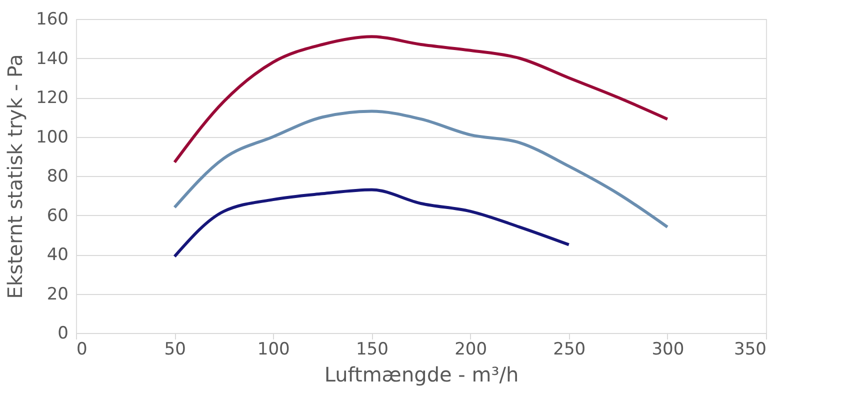  What do you see at coordinates (82, 350) in the screenshot?
I see `x-tick-label: 0` at bounding box center [82, 350].